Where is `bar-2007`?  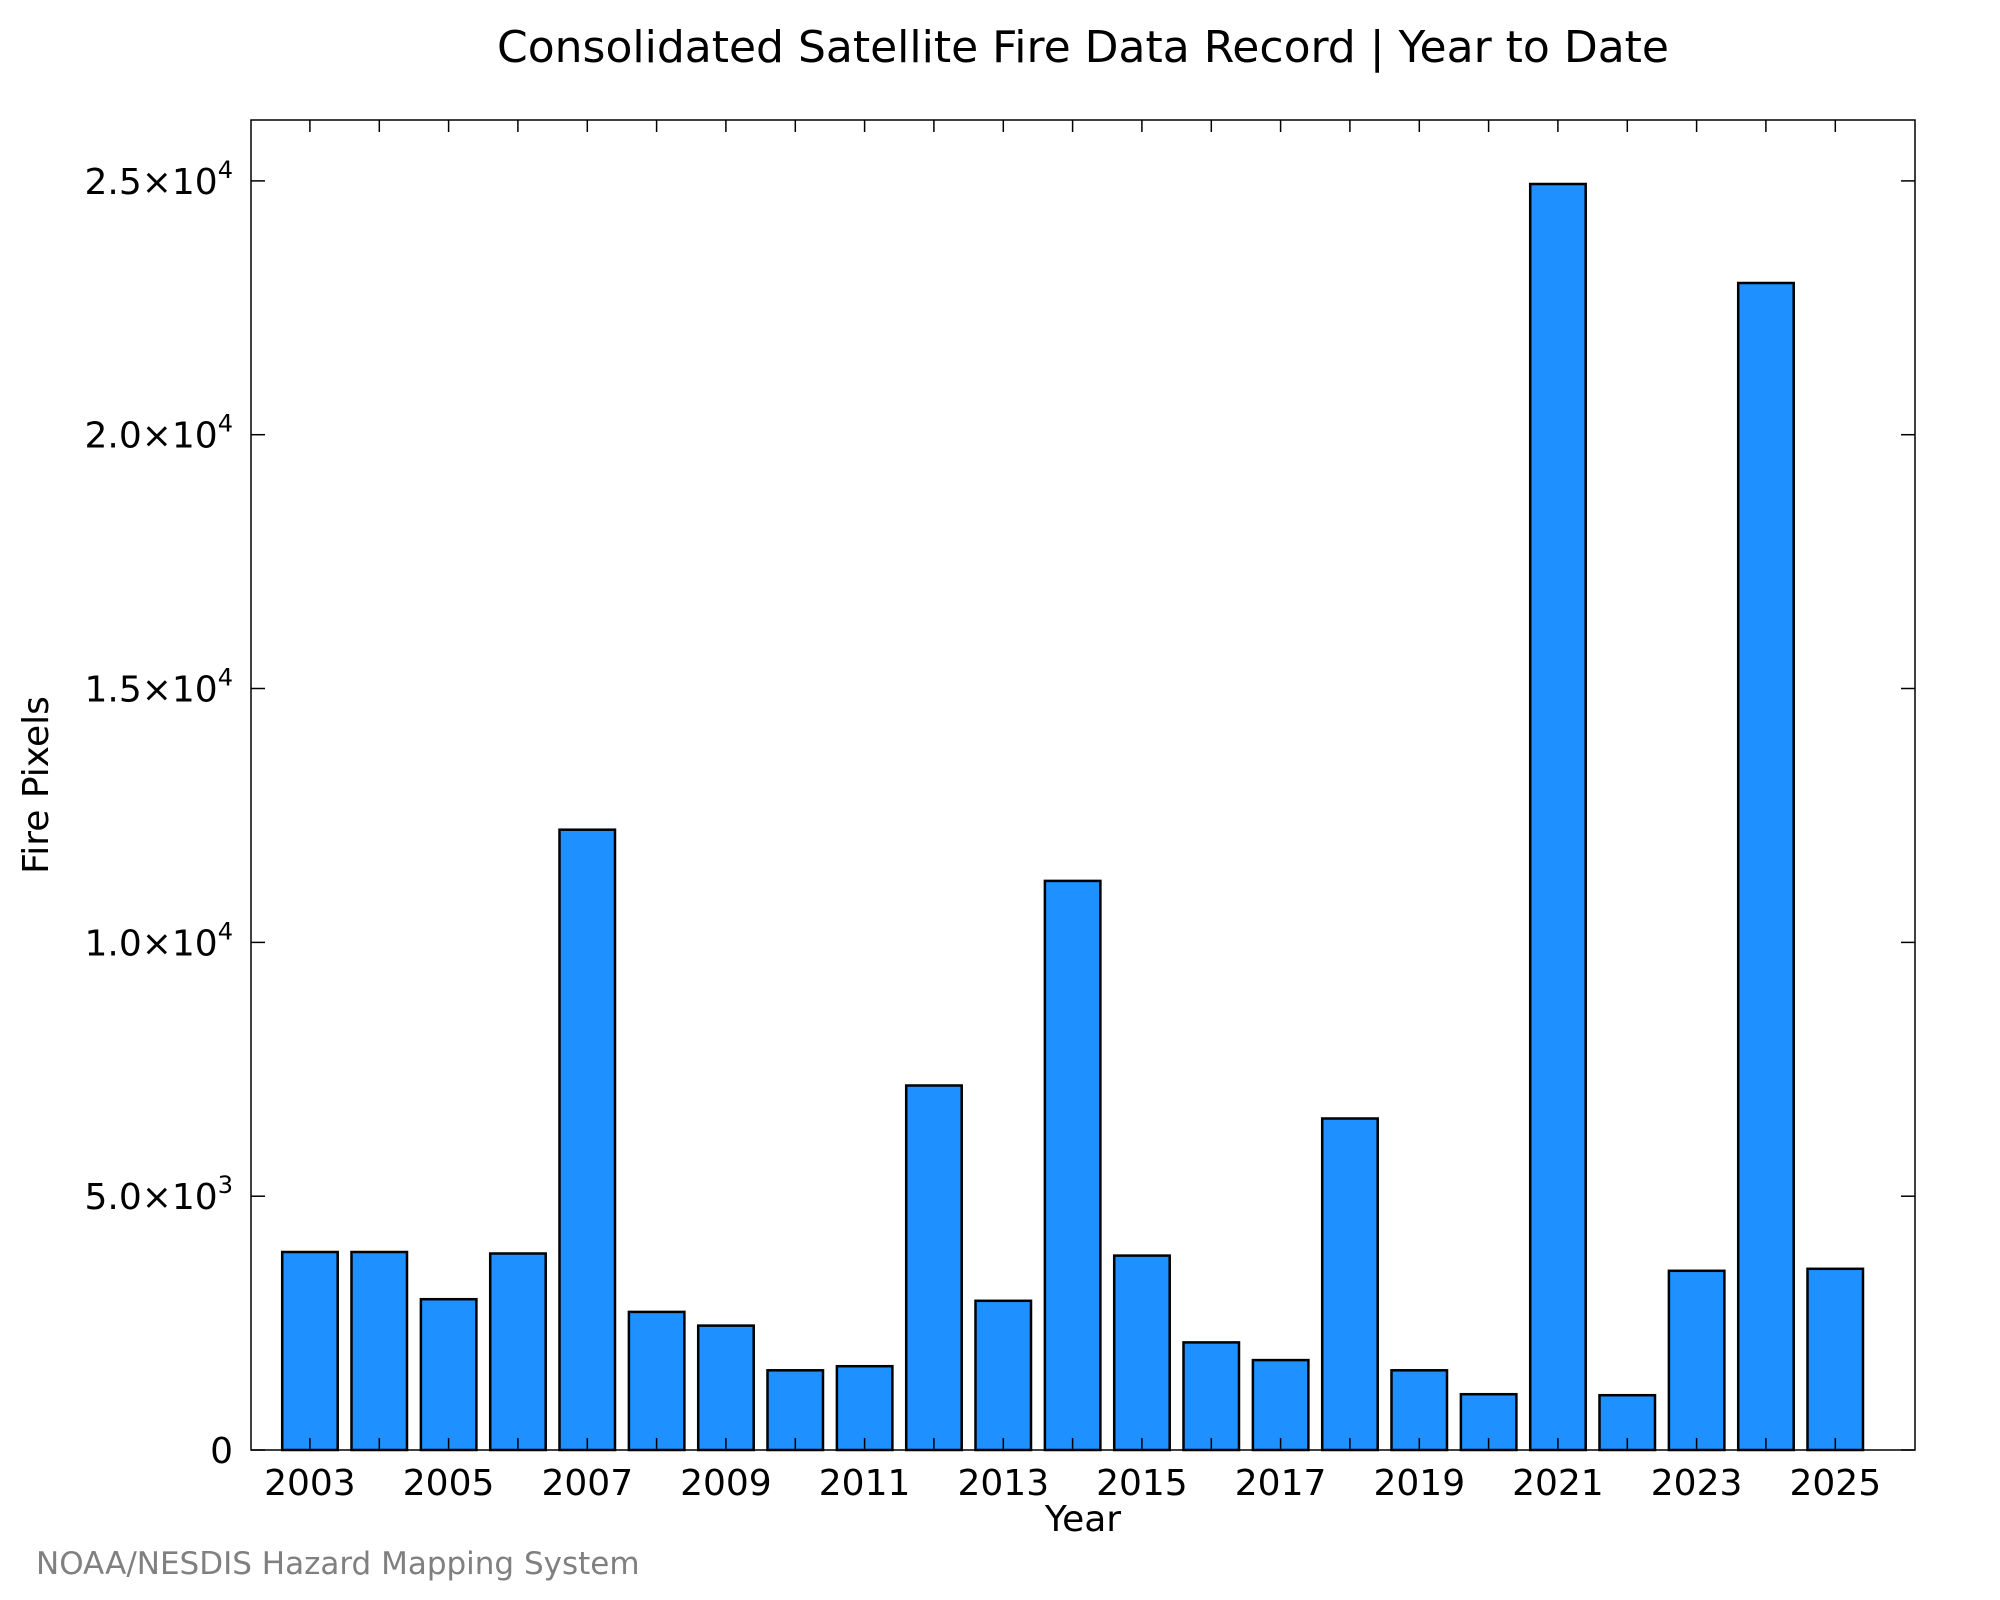
bar-2007 is located at coordinates (587, 1140).